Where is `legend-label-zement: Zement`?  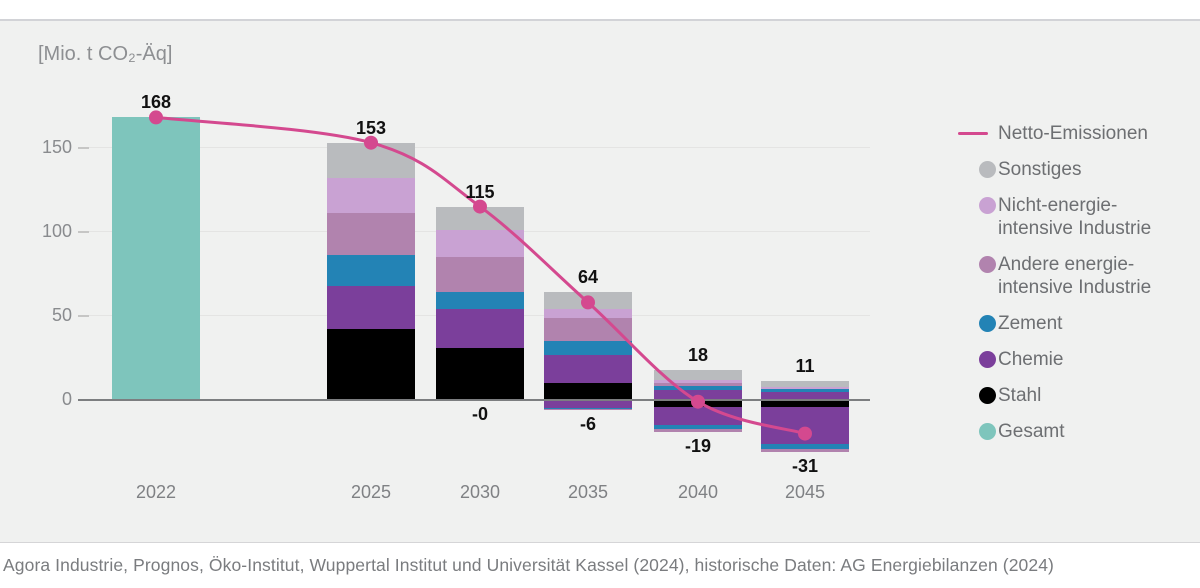
legend-label-zement: Zement is located at coordinates (1030, 323).